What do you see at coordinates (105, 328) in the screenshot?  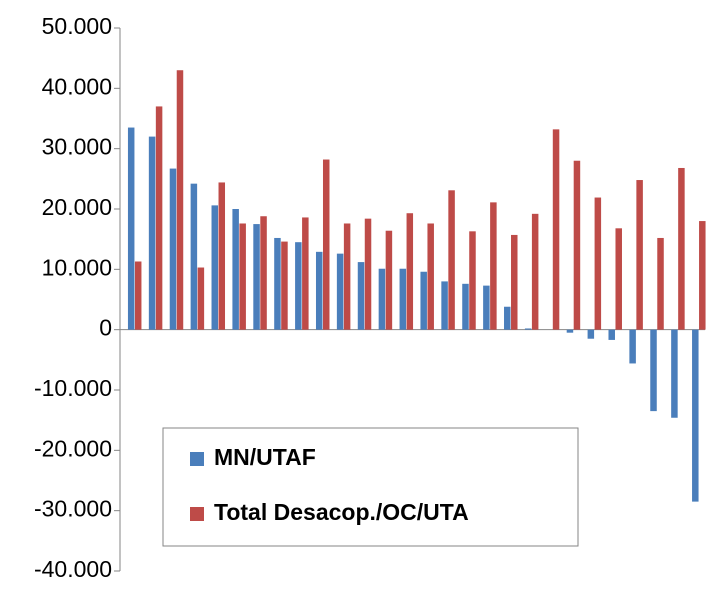 I see `y-tick-label: 0` at bounding box center [105, 328].